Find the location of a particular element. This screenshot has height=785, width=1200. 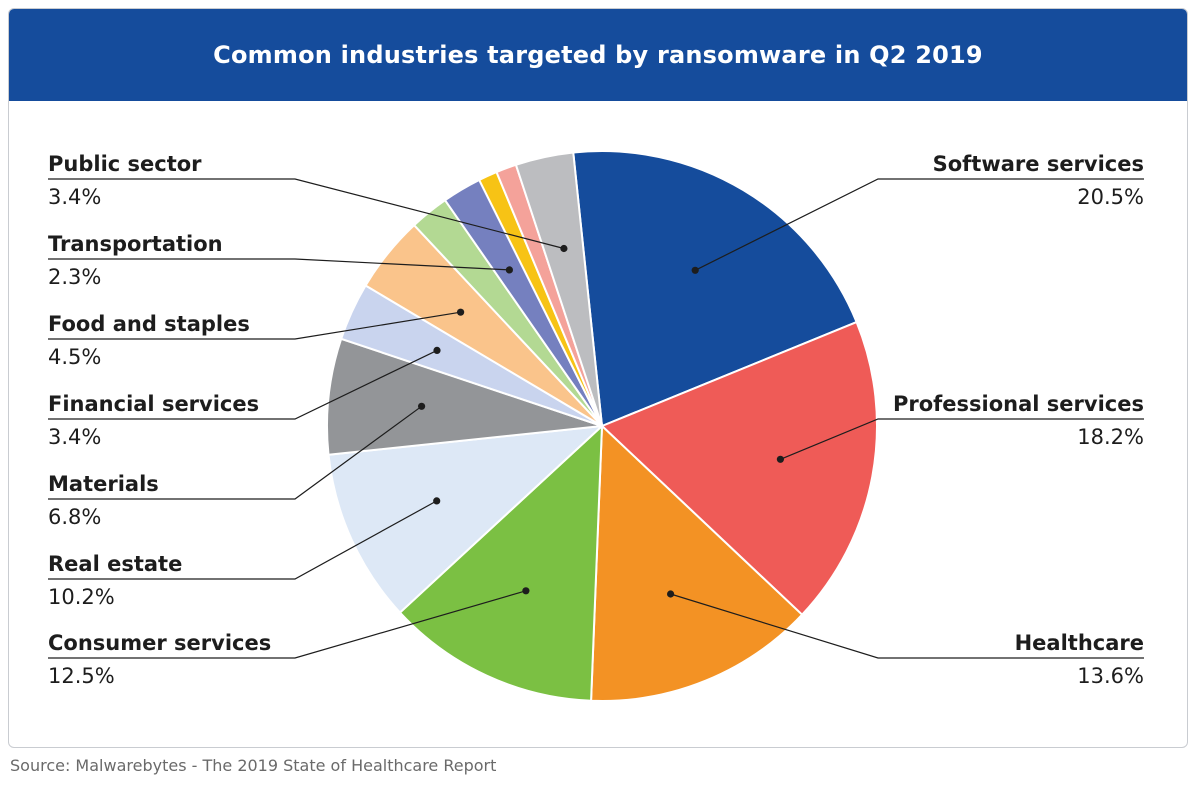

leader-dot-real-estate is located at coordinates (437, 501).